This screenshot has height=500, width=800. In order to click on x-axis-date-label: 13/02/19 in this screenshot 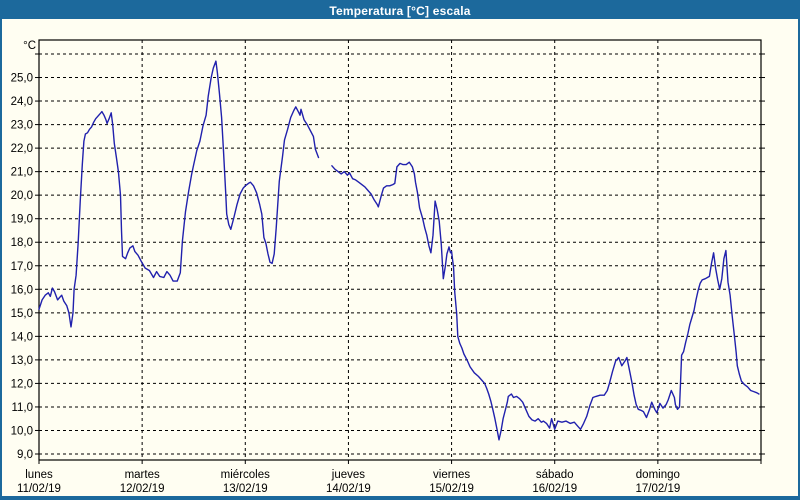, I will do `click(245, 489)`.